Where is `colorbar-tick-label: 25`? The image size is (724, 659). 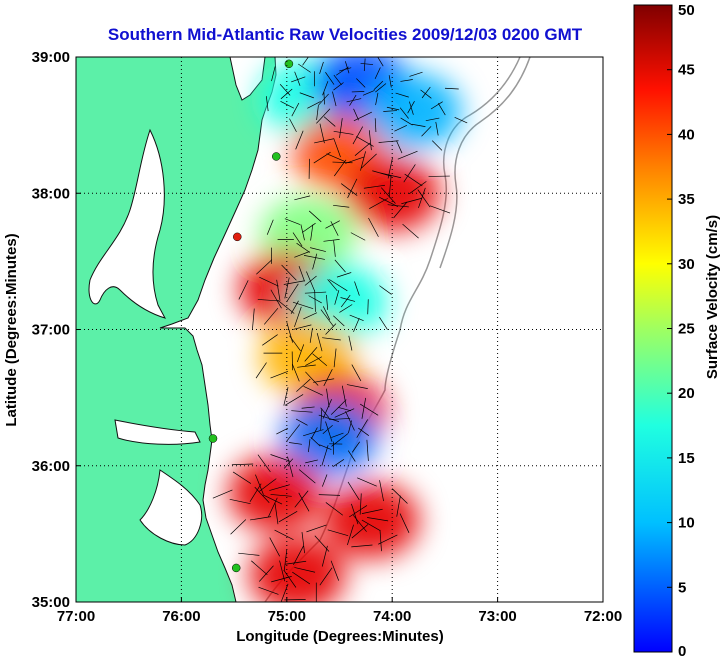
colorbar-tick-label: 25 is located at coordinates (686, 329).